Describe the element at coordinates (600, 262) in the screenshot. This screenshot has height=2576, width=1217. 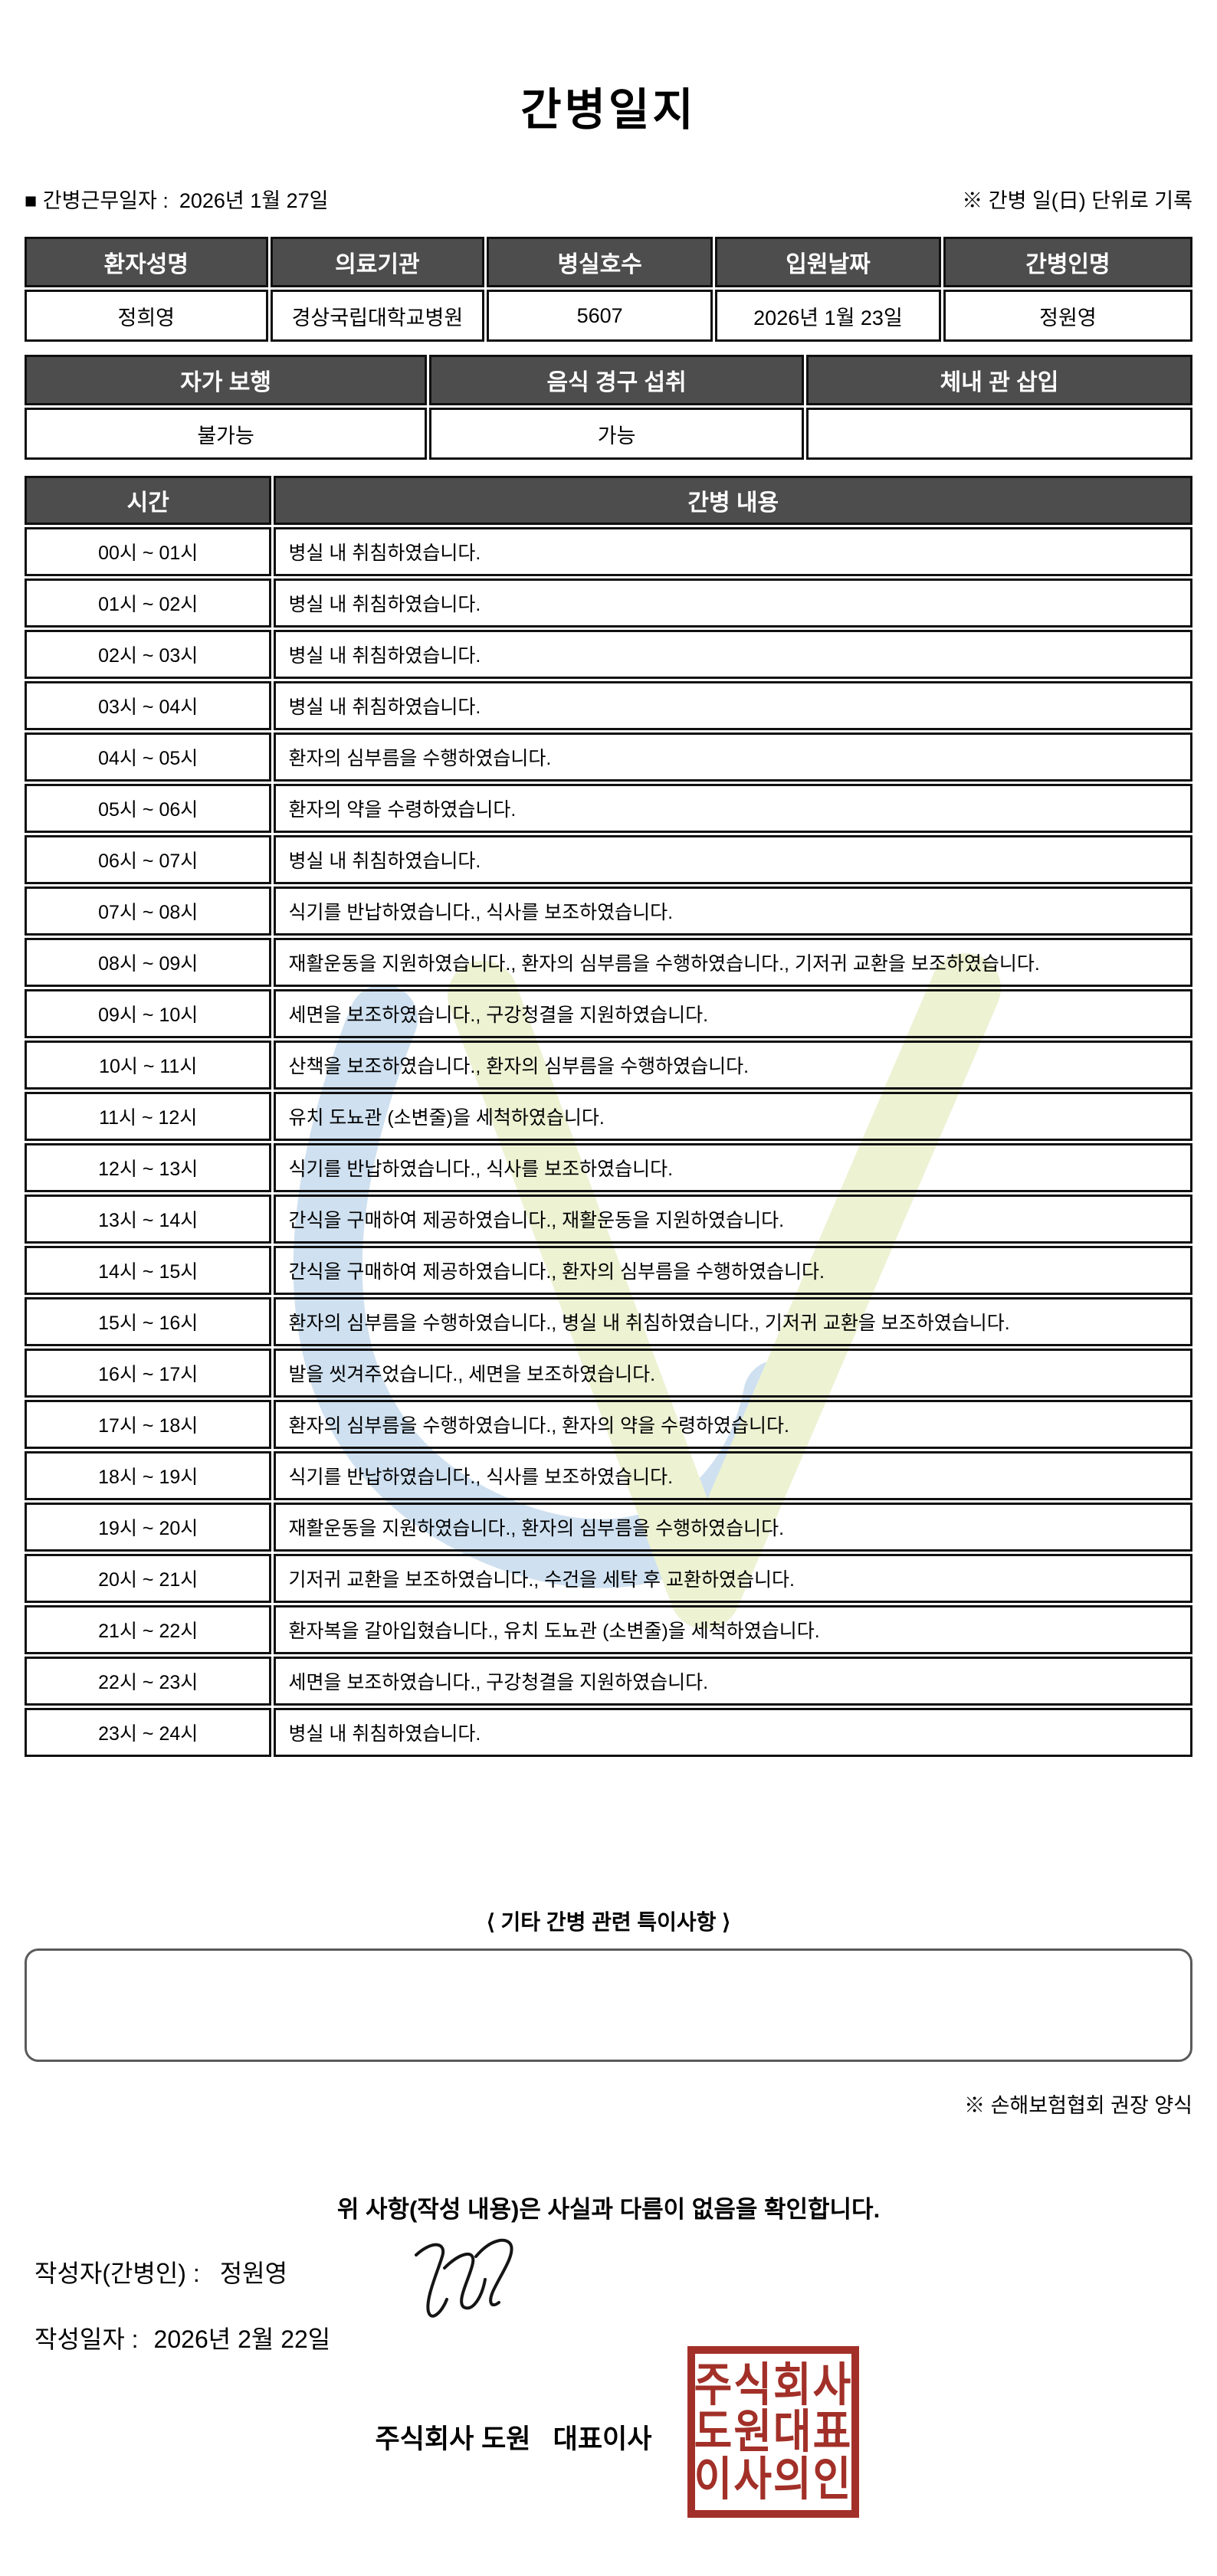
I see `header-room-number: 병실호수` at that location.